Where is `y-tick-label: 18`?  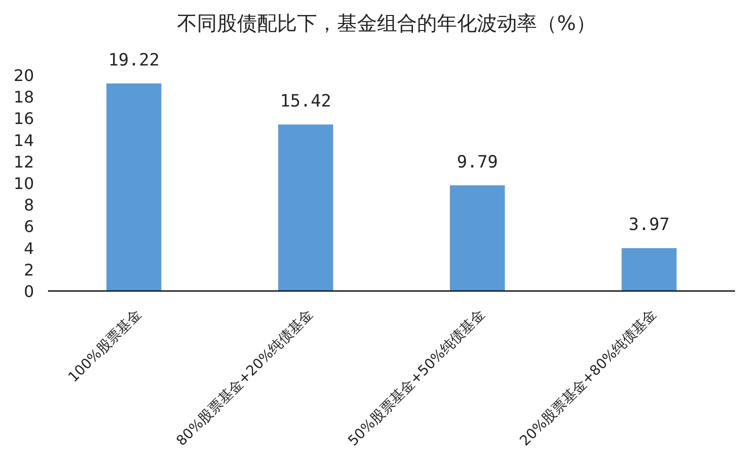
y-tick-label: 18 is located at coordinates (24, 97).